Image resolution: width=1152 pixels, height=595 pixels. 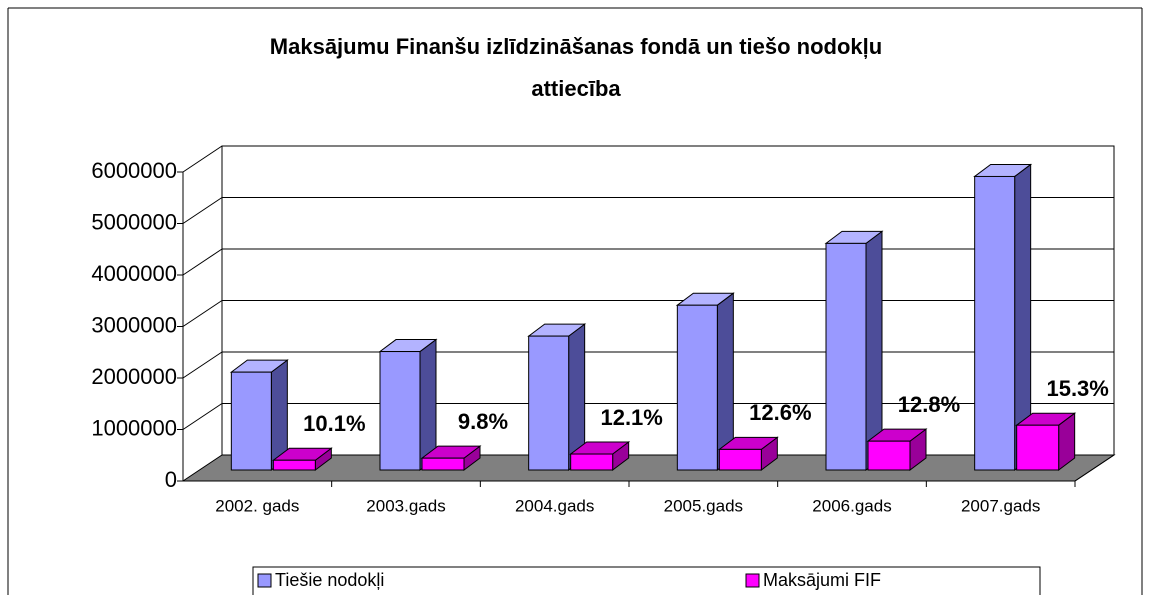 What do you see at coordinates (554, 505) in the screenshot?
I see `x-tick-label: 2004.gads` at bounding box center [554, 505].